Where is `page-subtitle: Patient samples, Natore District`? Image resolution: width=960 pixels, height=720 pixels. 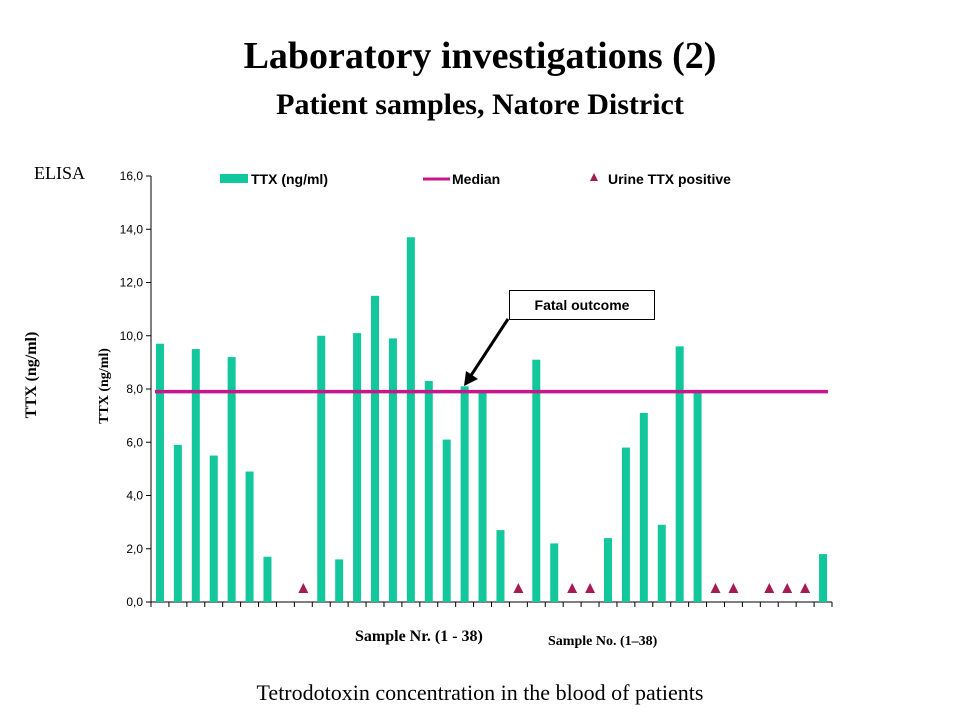
page-subtitle: Patient samples, Natore District is located at coordinates (480, 104).